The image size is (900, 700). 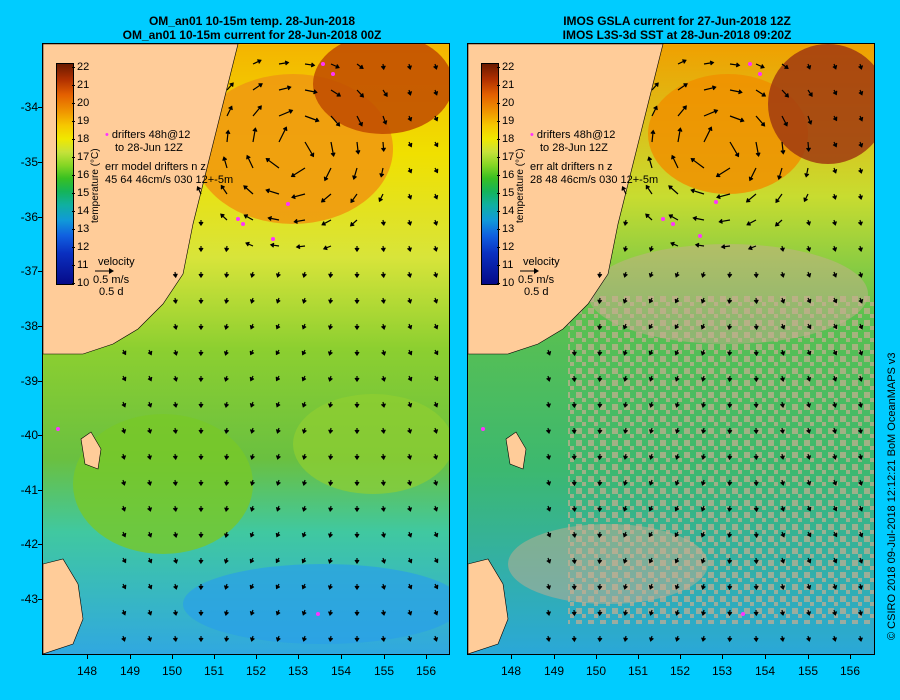 What do you see at coordinates (677, 35) in the screenshot?
I see `right-title-line2: IMOS L3S-3d SST at 28-Jun-2018 09:20Z` at bounding box center [677, 35].